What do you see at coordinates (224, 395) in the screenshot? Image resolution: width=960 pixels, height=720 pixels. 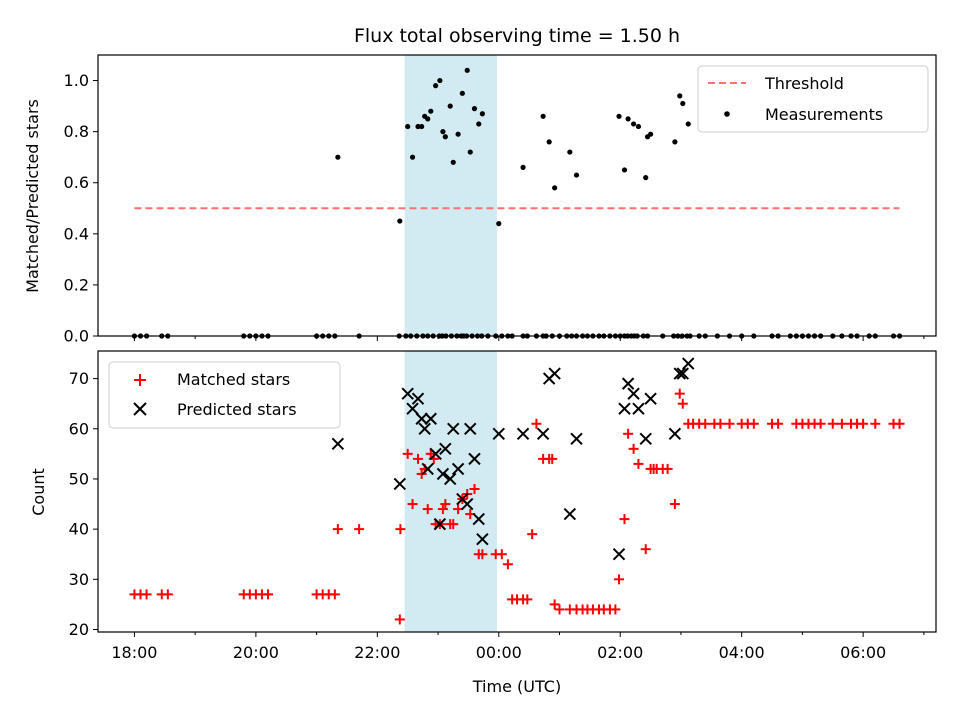 I see `bottom-legend: Matched stars Predicted stars` at bounding box center [224, 395].